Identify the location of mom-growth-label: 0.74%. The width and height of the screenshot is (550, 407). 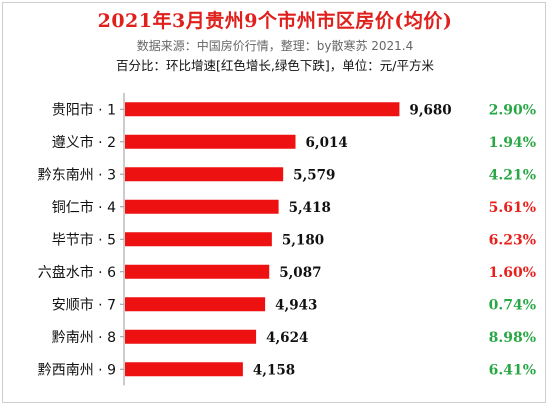
(512, 305).